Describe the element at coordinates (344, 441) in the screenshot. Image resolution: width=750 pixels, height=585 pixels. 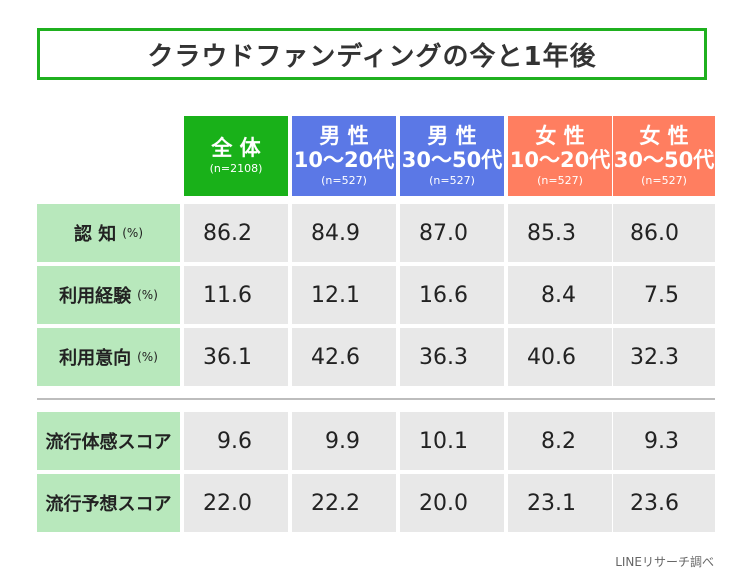
I see `table-cell: 9.9` at that location.